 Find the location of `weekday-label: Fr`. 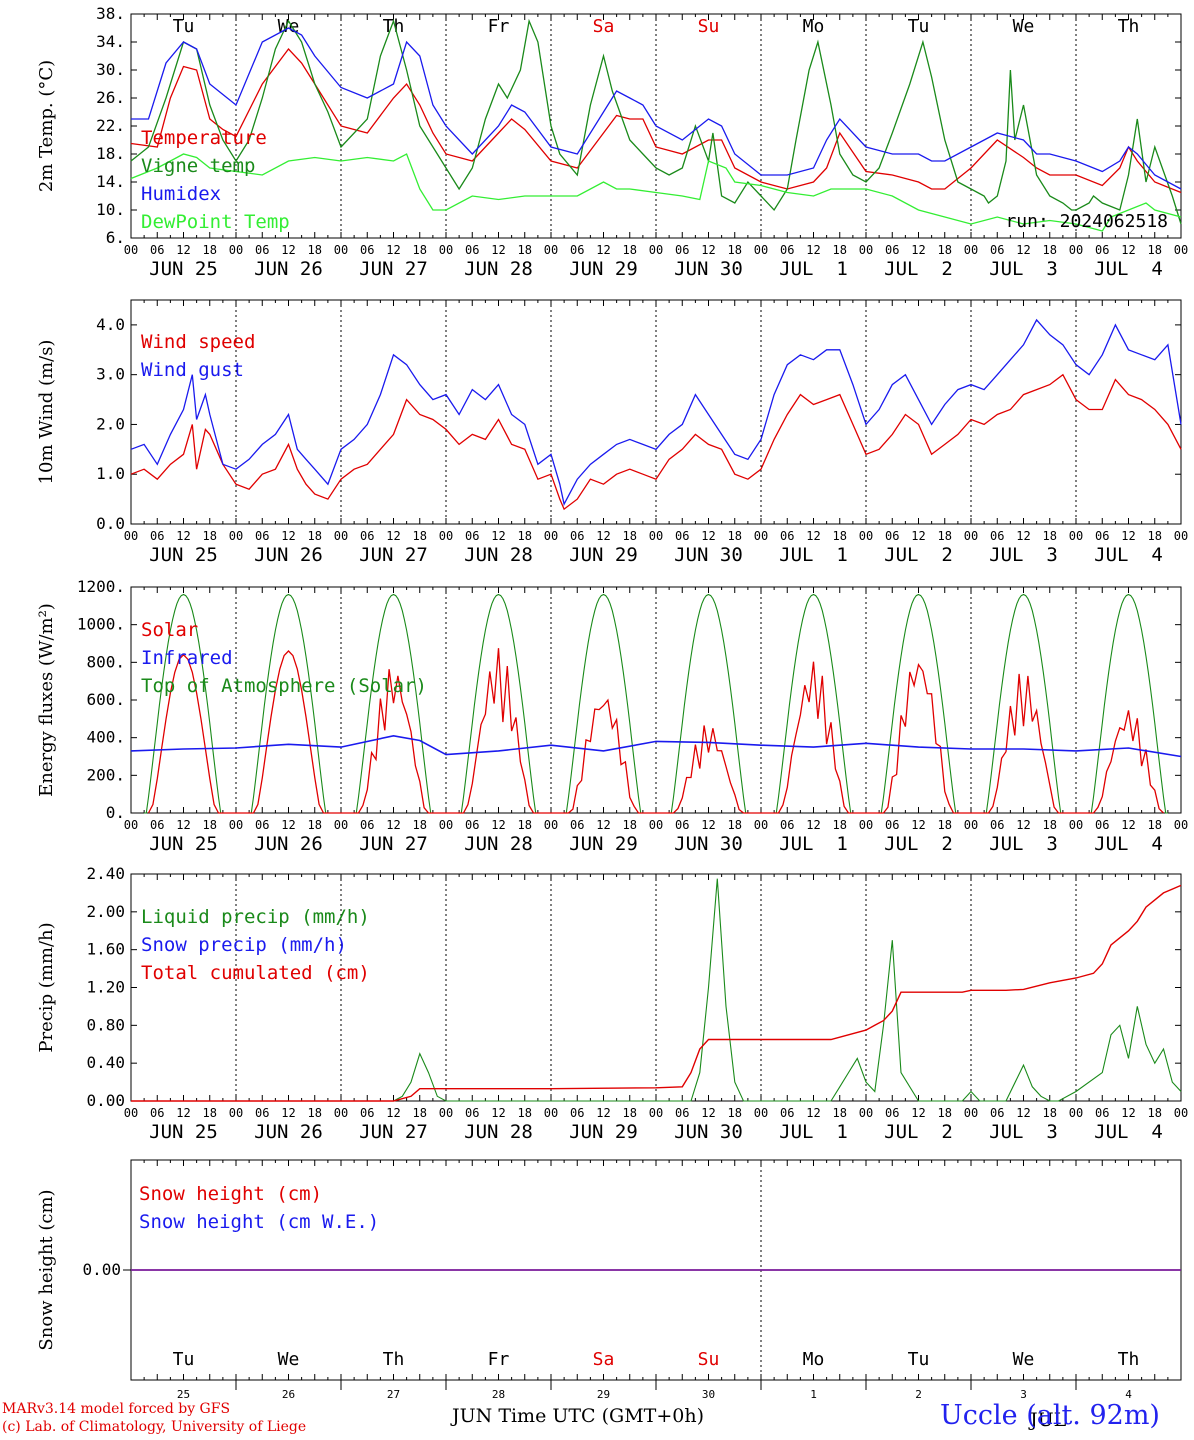

weekday-label: Fr is located at coordinates (499, 1359).